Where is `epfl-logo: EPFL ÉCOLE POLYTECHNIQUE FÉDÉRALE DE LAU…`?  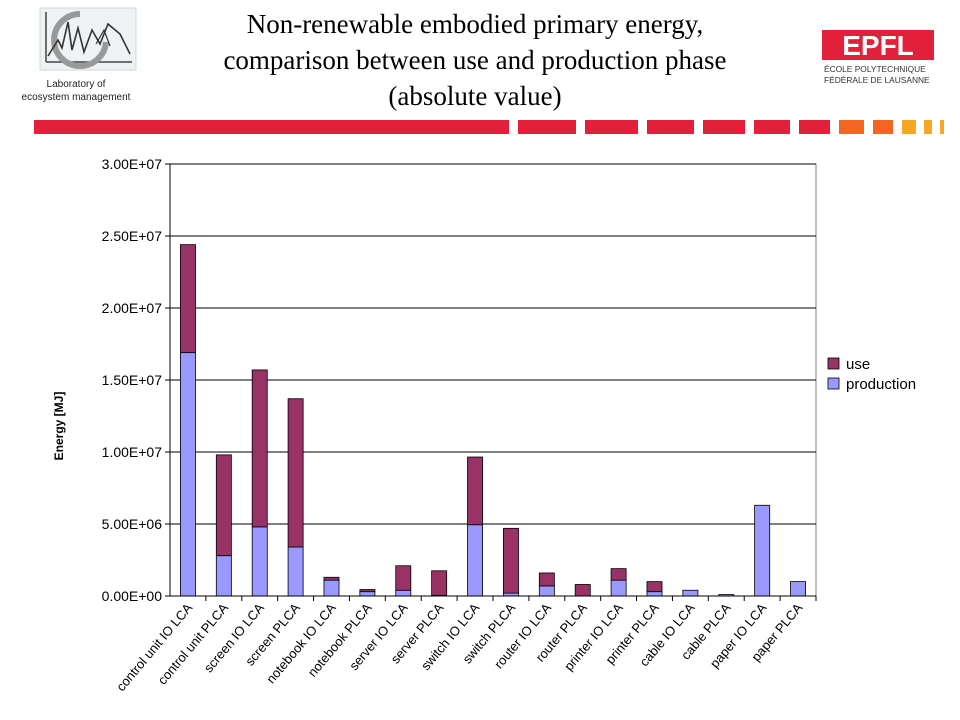 epfl-logo: EPFL ÉCOLE POLYTECHNIQUE FÉDÉRALE DE LAU… is located at coordinates (878, 57).